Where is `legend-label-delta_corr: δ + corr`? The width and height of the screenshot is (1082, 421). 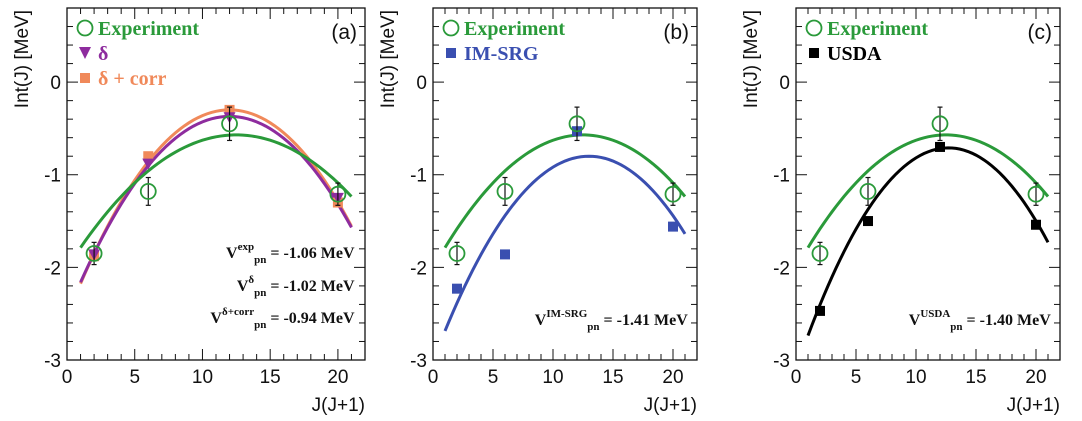
legend-label-delta_corr: δ + corr is located at coordinates (132, 79).